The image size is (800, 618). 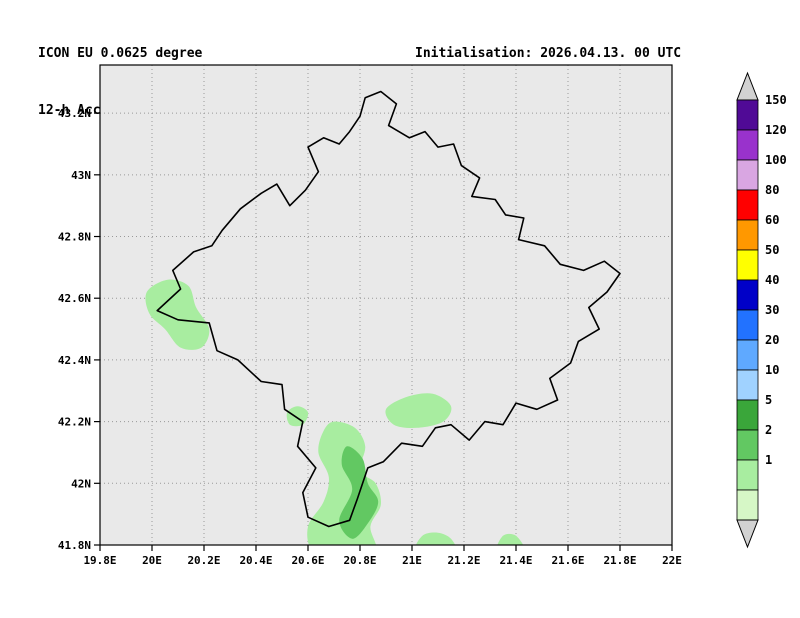 I want to click on lon-tick-label: 21E, so click(x=412, y=560).